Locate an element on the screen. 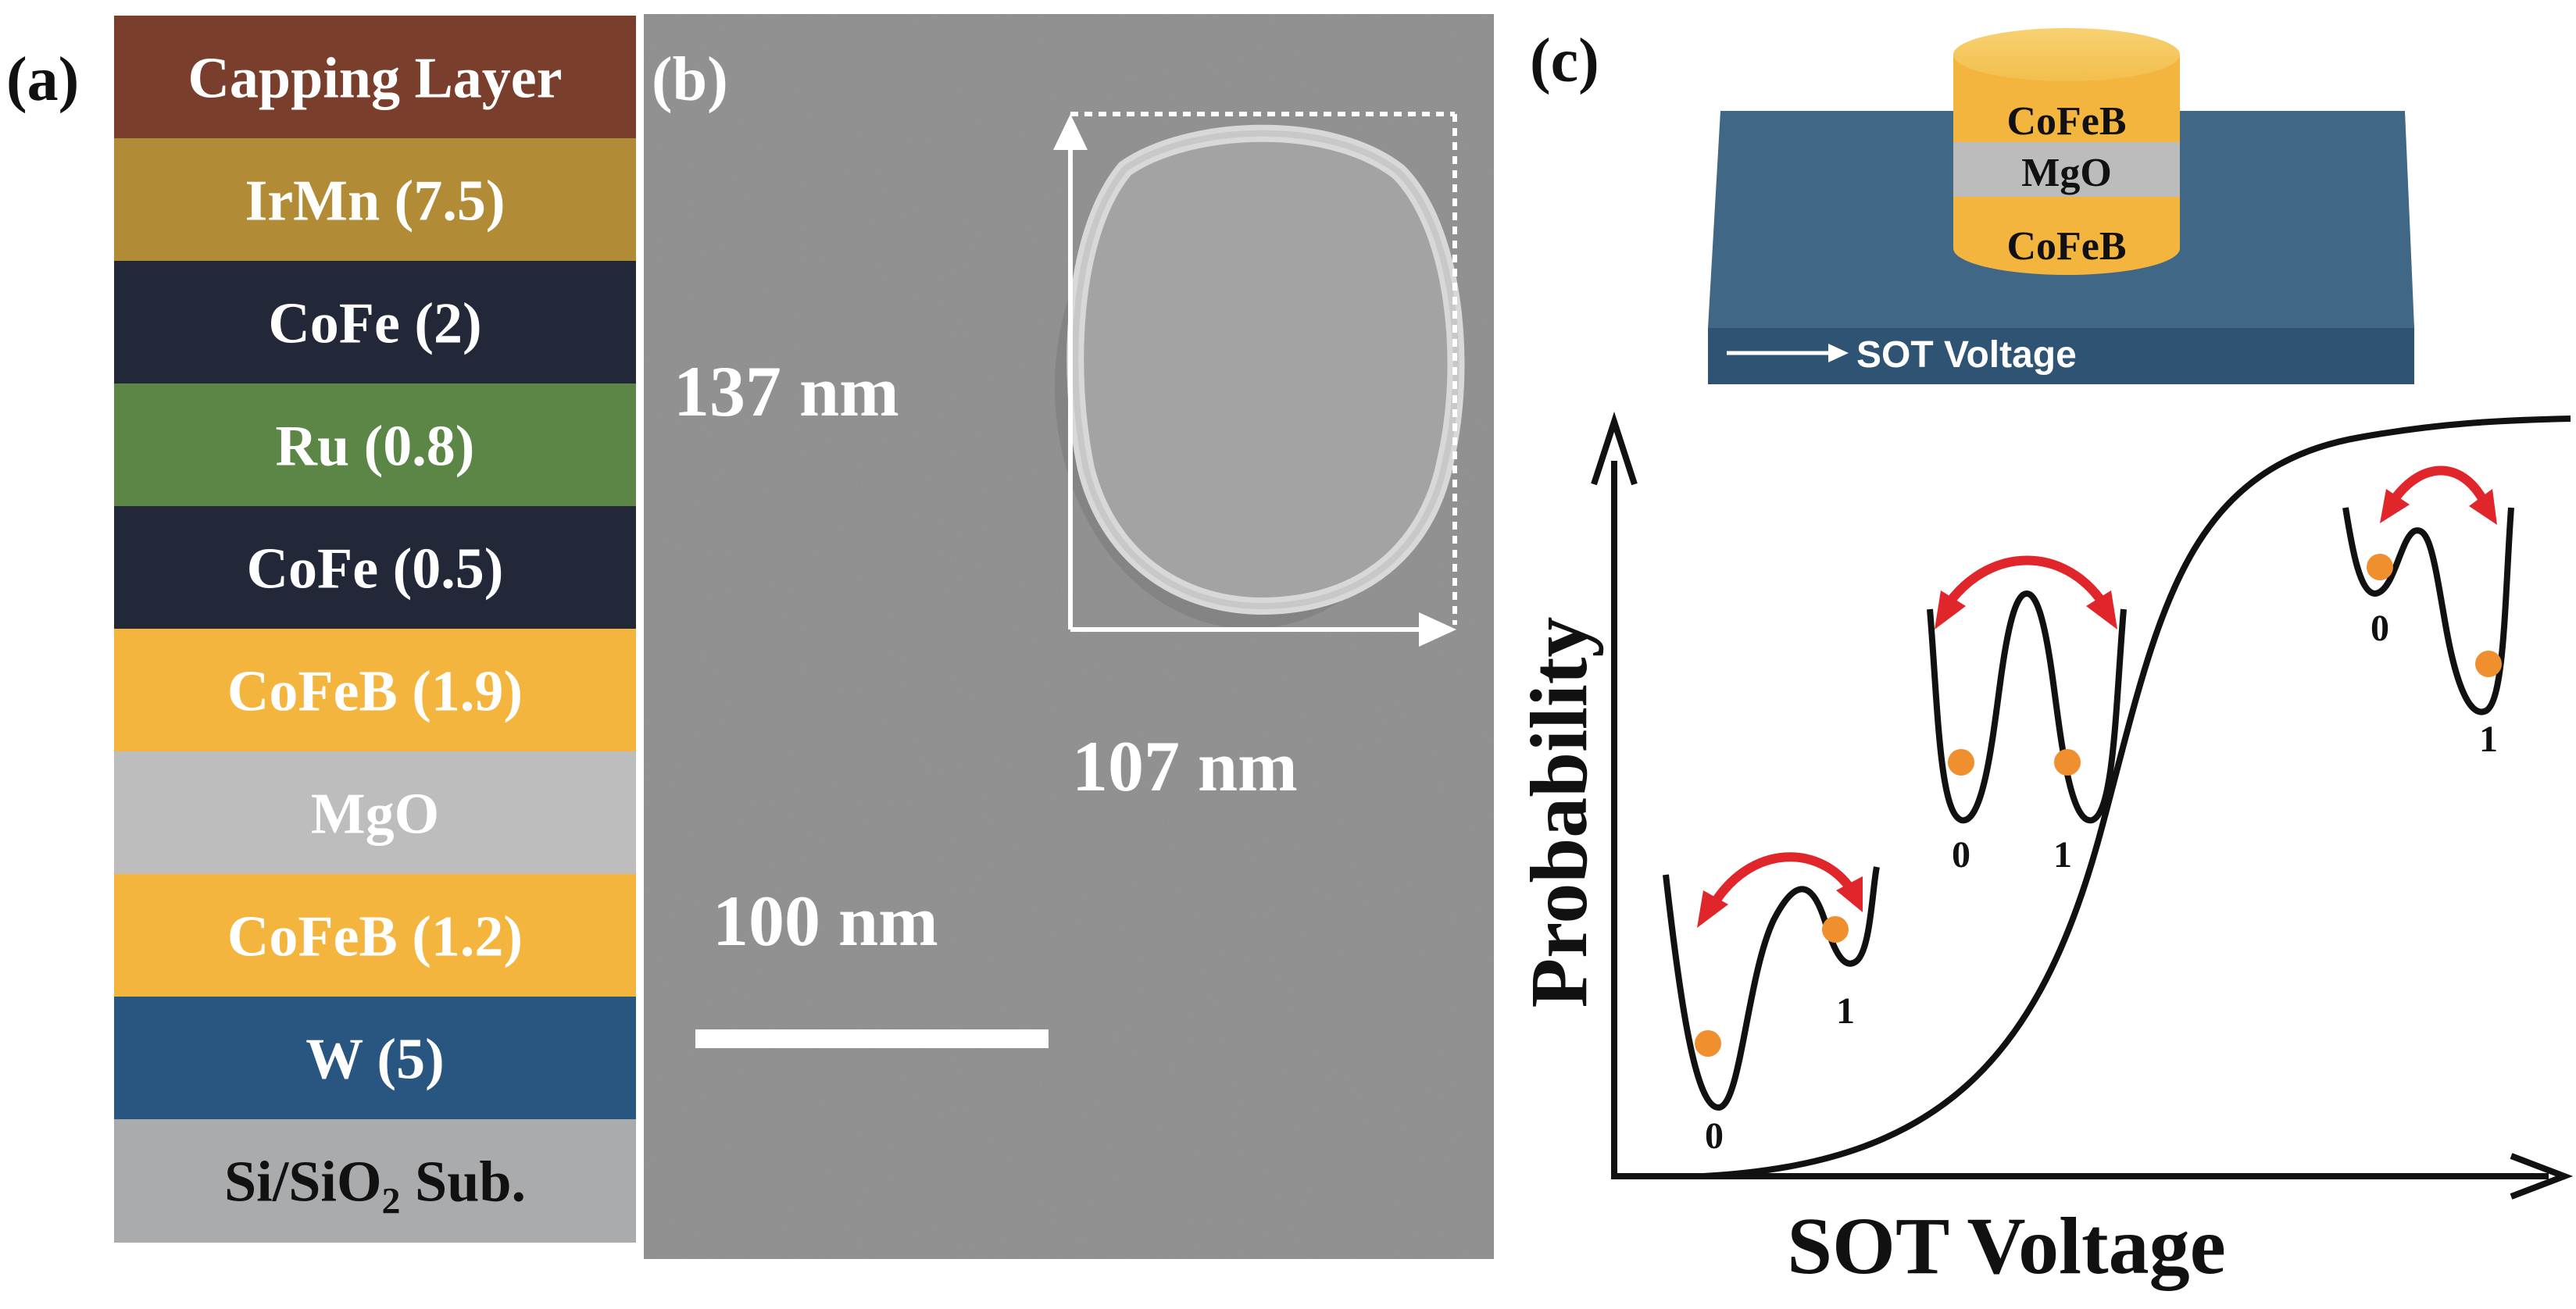 The height and width of the screenshot is (1309, 2576). layer-8-label: W (5) is located at coordinates (374, 1060).